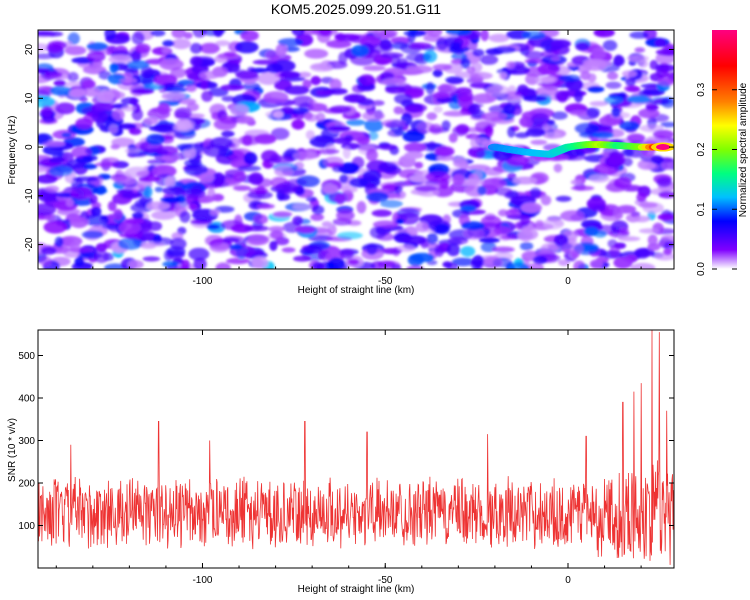 The image size is (750, 600). What do you see at coordinates (26, 356) in the screenshot?
I see `y-tick-label: 500` at bounding box center [26, 356].